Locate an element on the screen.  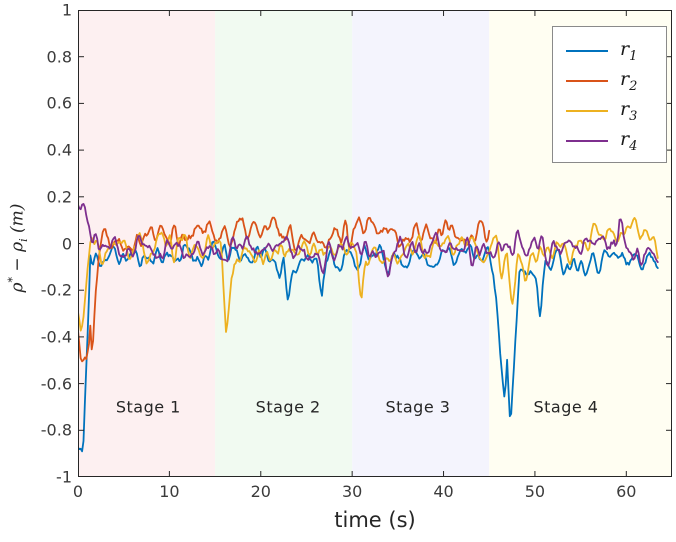
y-axis-label-part: − is located at coordinates (17, 264).